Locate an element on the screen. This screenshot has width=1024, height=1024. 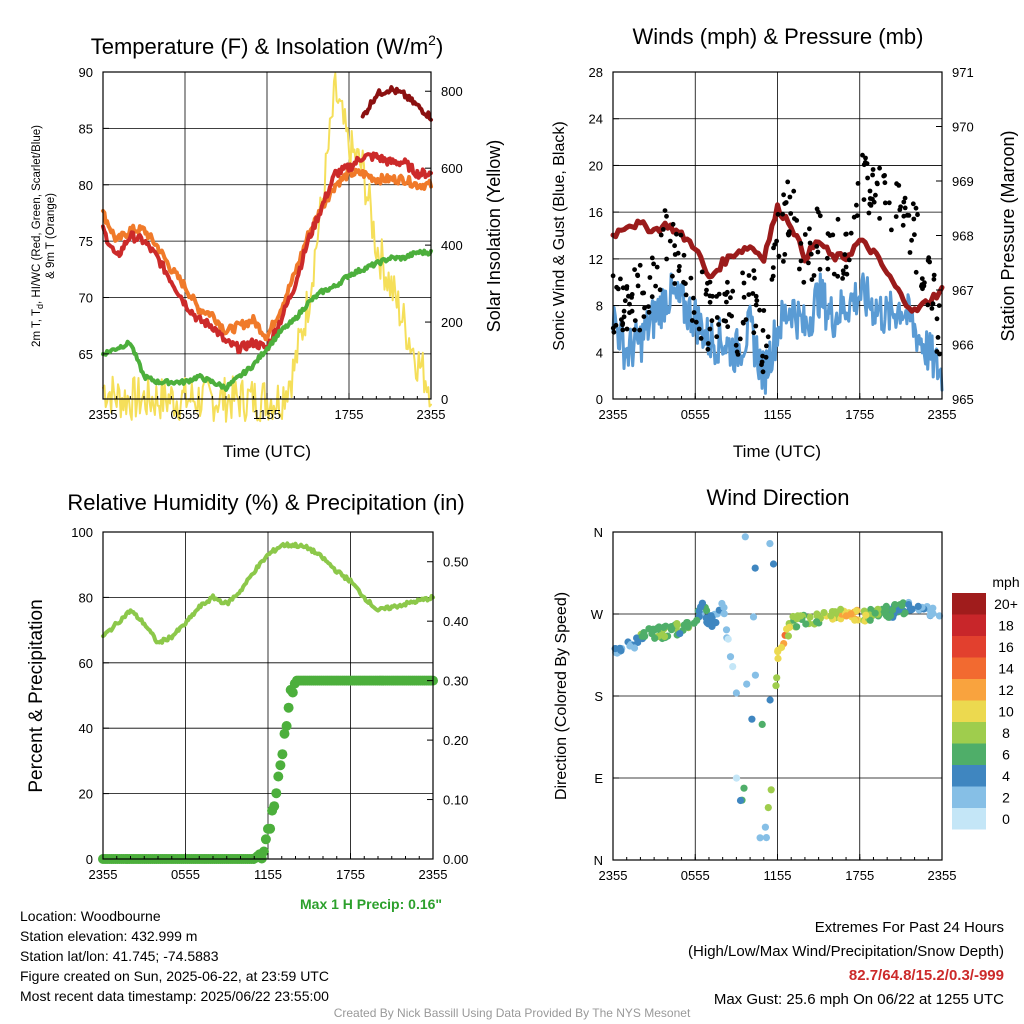
temp-xtick-label: 0555 is located at coordinates (185, 414).